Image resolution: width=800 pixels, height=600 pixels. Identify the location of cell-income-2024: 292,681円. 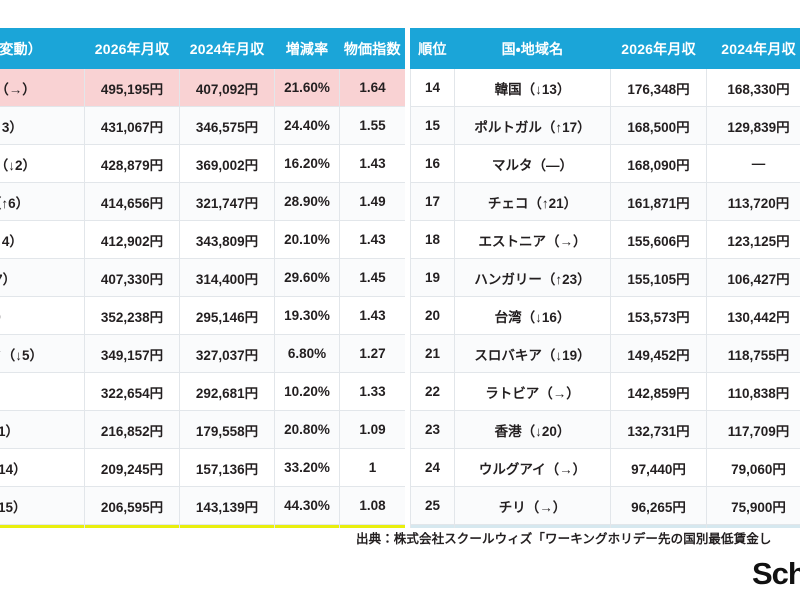
(227, 391).